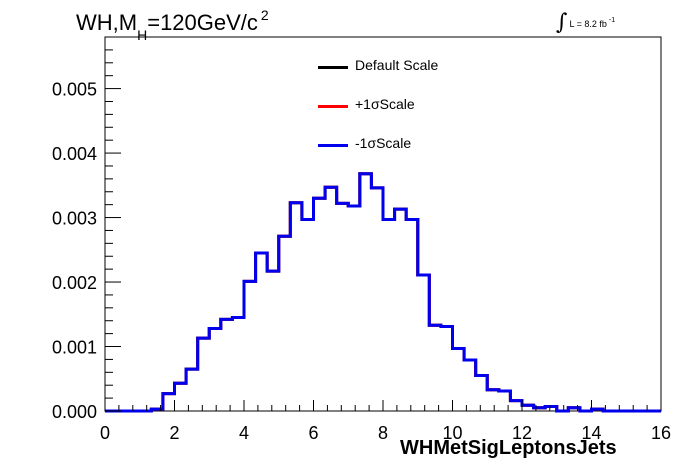  What do you see at coordinates (313, 433) in the screenshot?
I see `x-tick-label: 6` at bounding box center [313, 433].